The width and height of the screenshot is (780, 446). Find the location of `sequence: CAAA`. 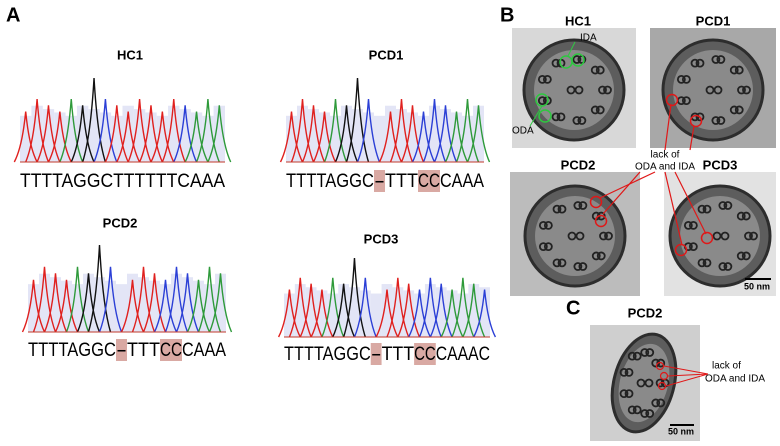

sequence: CAAA is located at coordinates (462, 181).